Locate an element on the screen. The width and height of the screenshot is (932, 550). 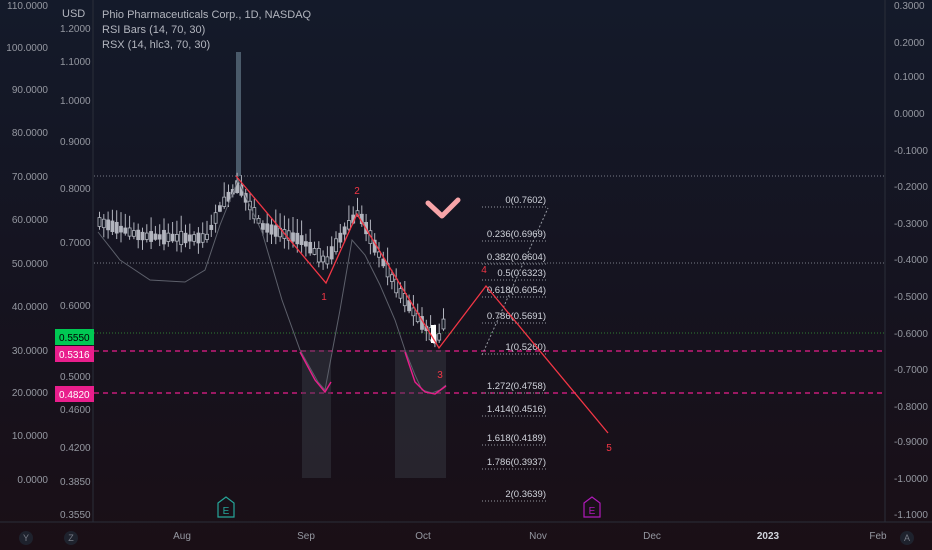
left-price-tick-label: 0.3850 is located at coordinates (75, 482).